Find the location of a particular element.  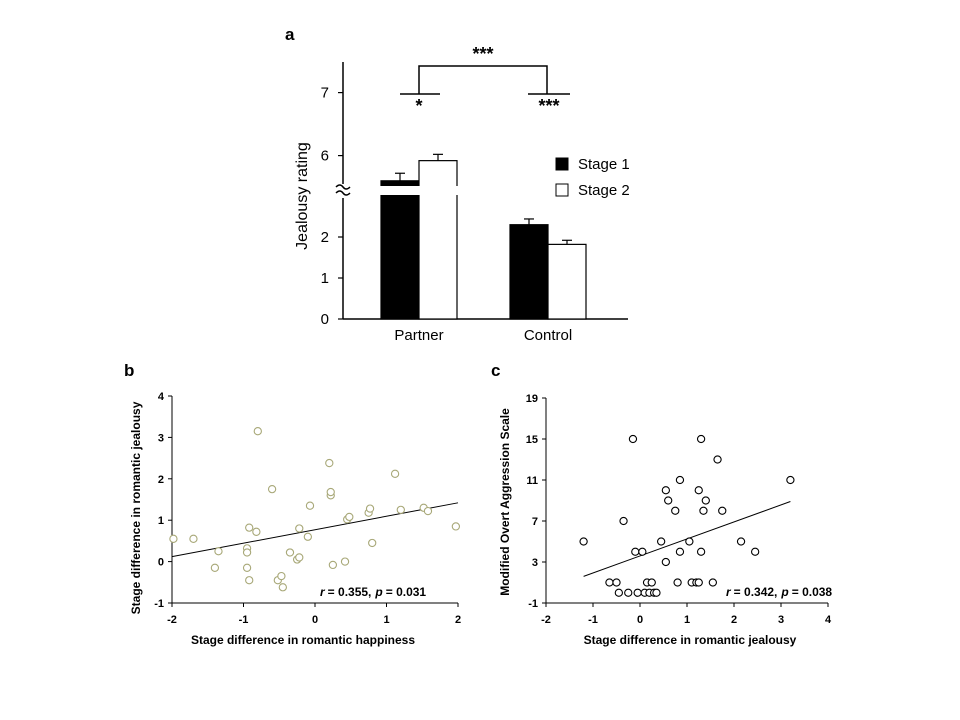

x-tick-label: -2 is located at coordinates (172, 620).